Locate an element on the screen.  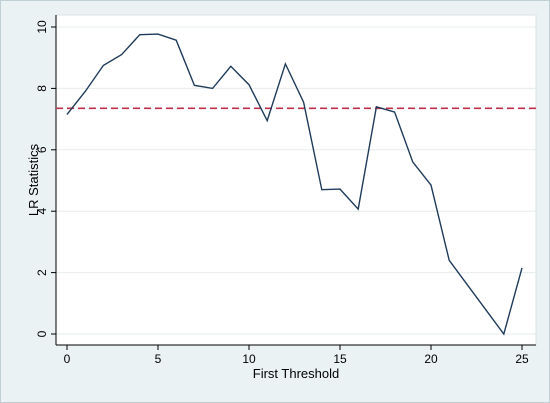
x-tick-label: 10 is located at coordinates (249, 359).